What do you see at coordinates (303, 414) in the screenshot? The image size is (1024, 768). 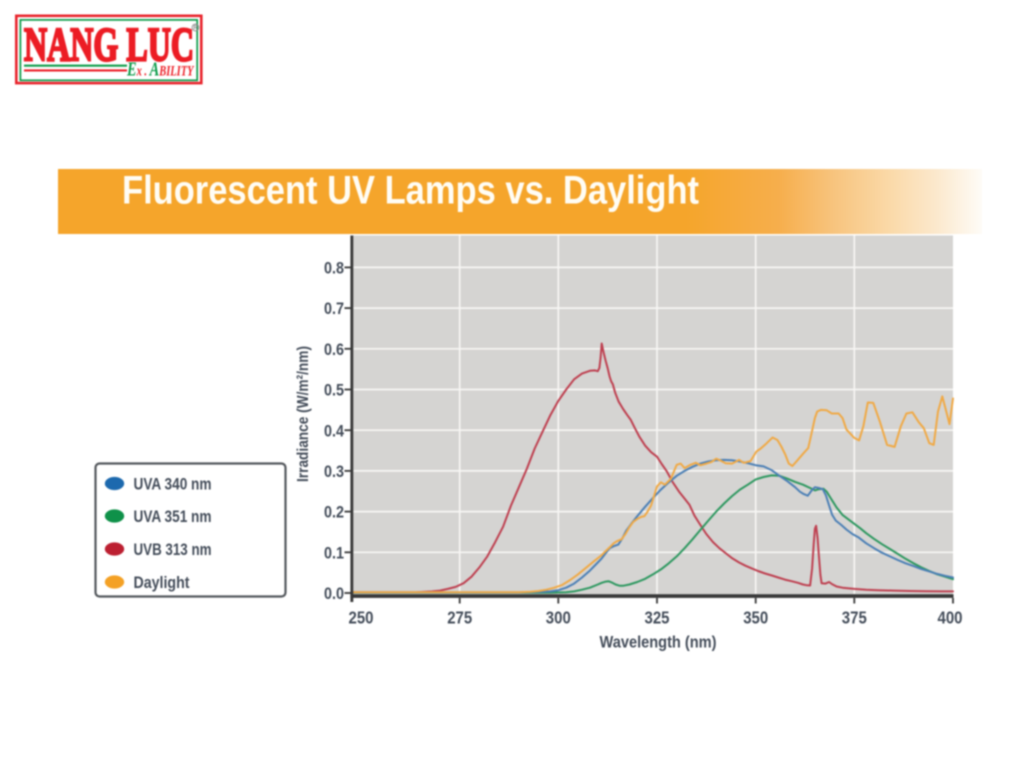 I see `svg-text: Irradiance (W/m²/nm)` at bounding box center [303, 414].